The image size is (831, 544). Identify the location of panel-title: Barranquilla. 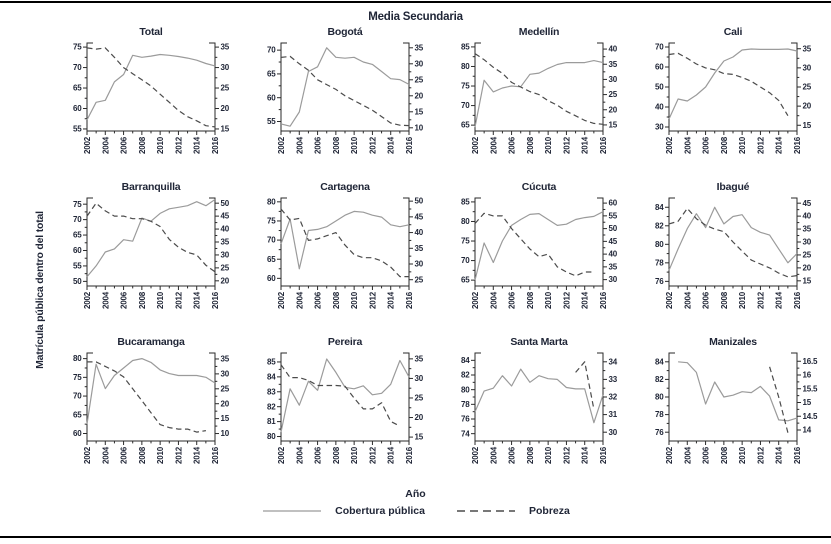
(151, 187).